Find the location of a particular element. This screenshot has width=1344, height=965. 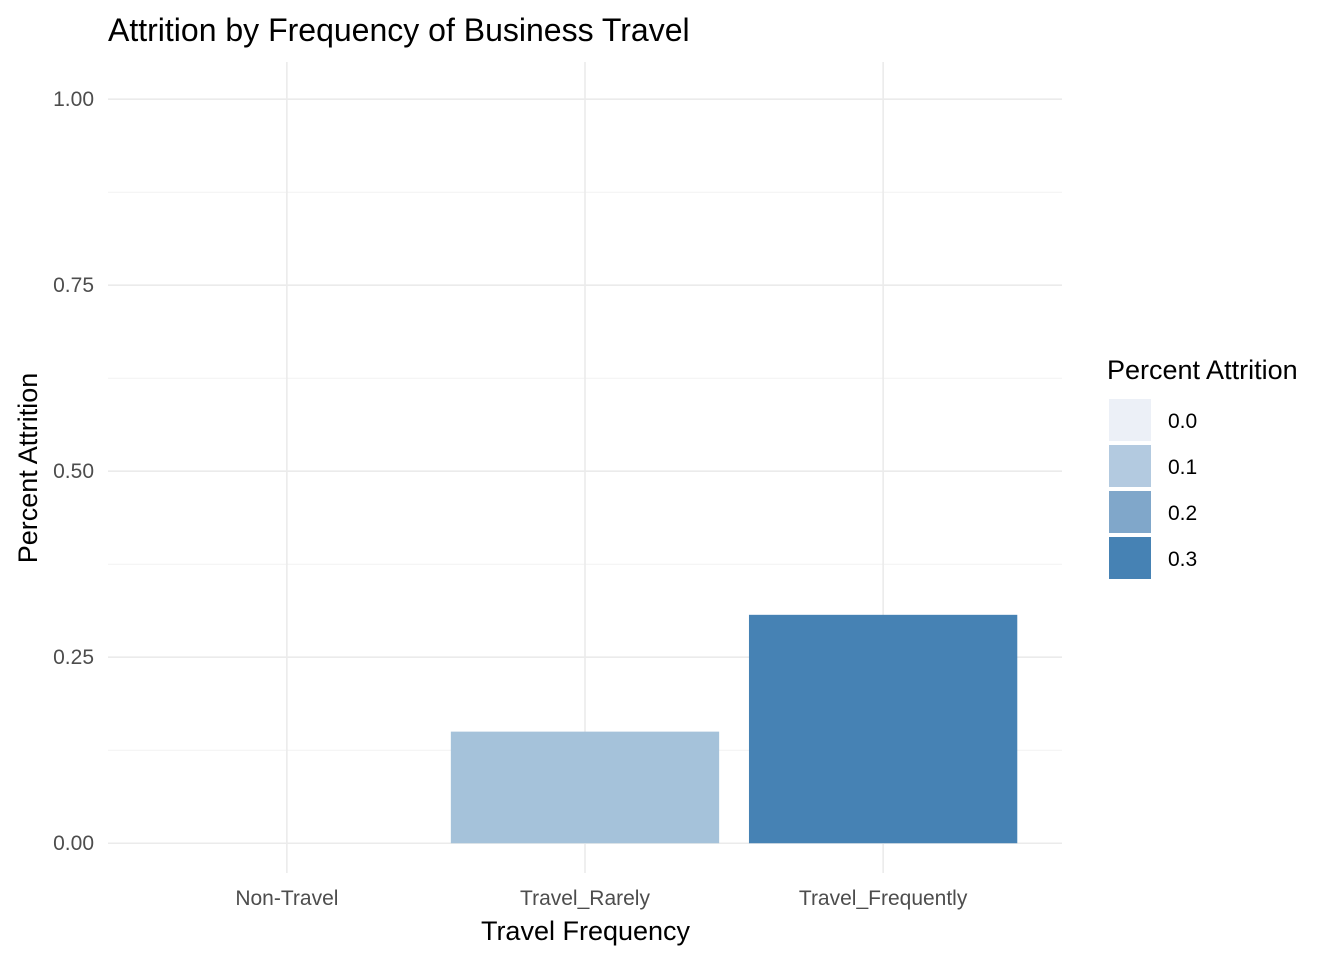

legend-label: 0.3 is located at coordinates (1182, 559).